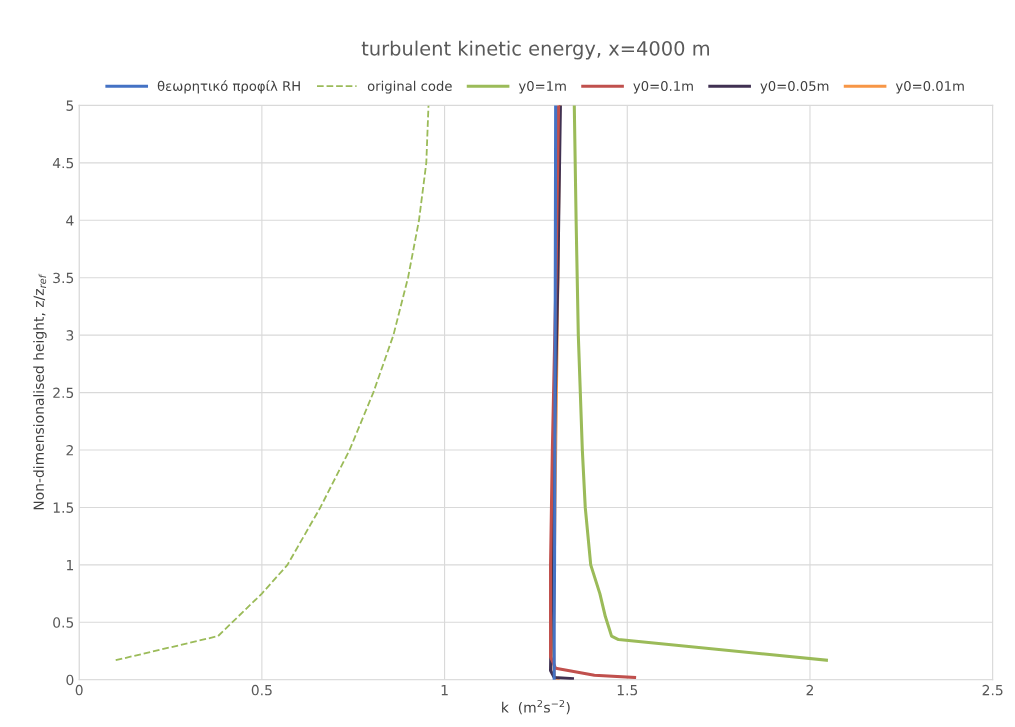 The height and width of the screenshot is (727, 1015). I want to click on y-tick-label: 2.5, so click(63, 393).